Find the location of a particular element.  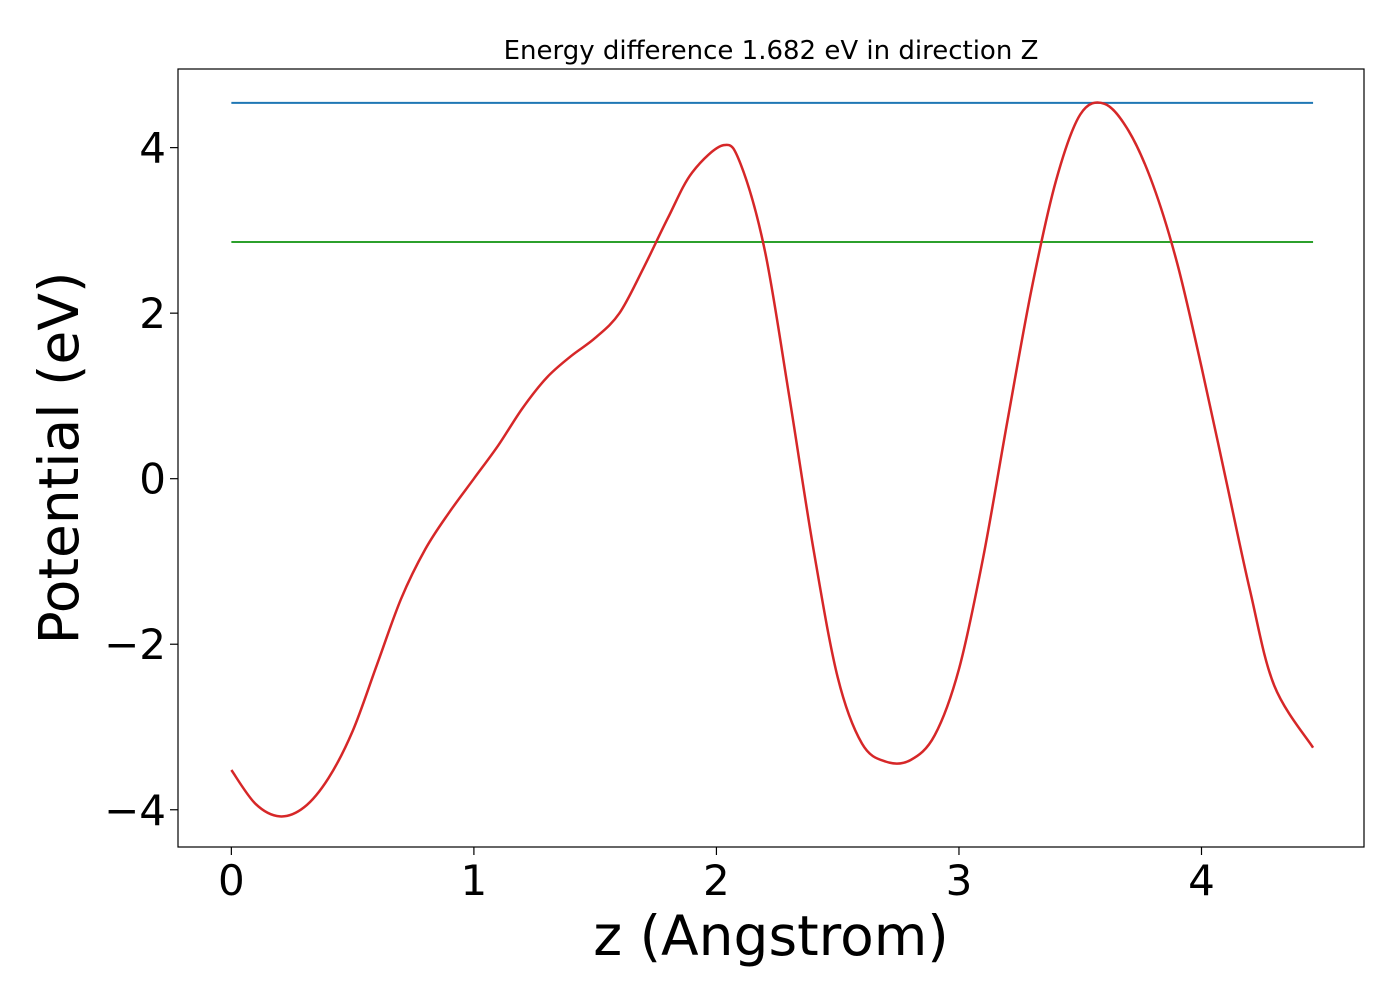

y-tick-label: 4 is located at coordinates (152, 148).